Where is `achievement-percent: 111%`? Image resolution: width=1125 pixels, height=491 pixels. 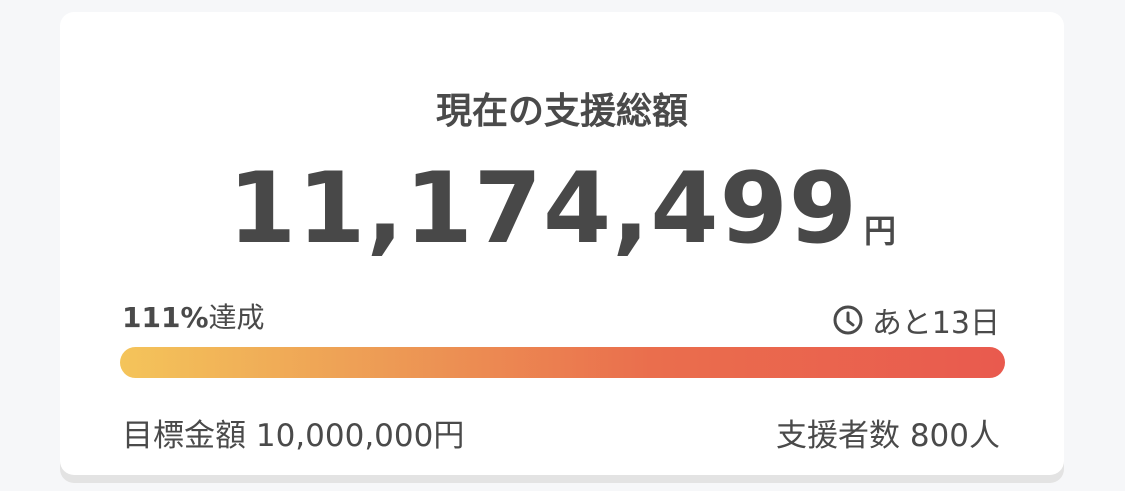 achievement-percent: 111% is located at coordinates (165, 317).